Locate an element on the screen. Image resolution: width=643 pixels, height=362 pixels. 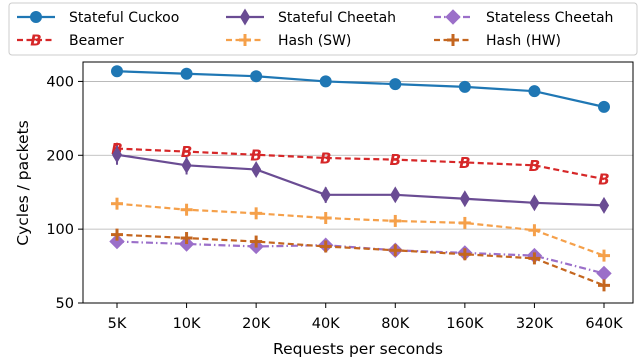
legend-item: Stateful Cuckoo is located at coordinates (98, 18).